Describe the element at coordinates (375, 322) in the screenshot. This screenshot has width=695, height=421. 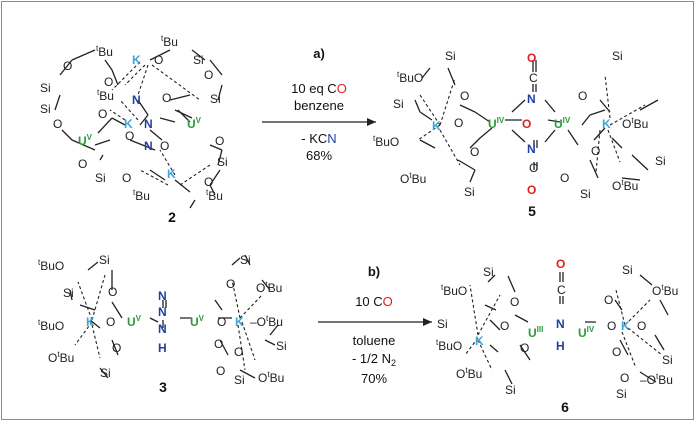
I see `reaction-arrow-b` at that location.